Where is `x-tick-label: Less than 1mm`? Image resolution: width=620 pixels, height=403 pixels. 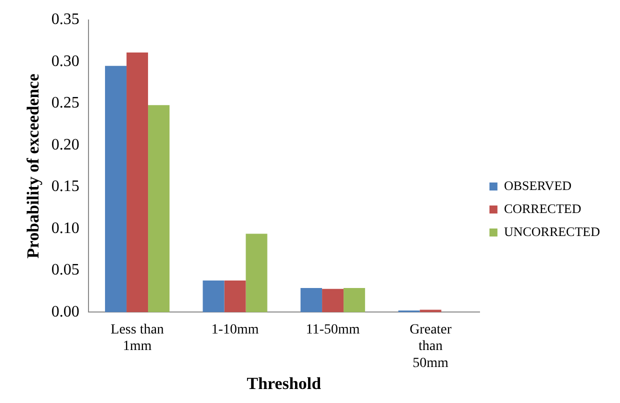 x-tick-label: Less than 1mm is located at coordinates (137, 338).